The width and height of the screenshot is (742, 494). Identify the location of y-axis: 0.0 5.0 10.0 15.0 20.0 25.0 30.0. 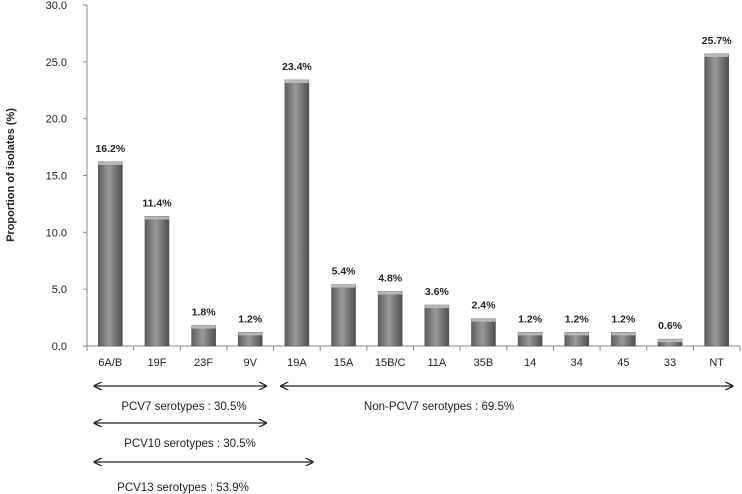
(67, 176).